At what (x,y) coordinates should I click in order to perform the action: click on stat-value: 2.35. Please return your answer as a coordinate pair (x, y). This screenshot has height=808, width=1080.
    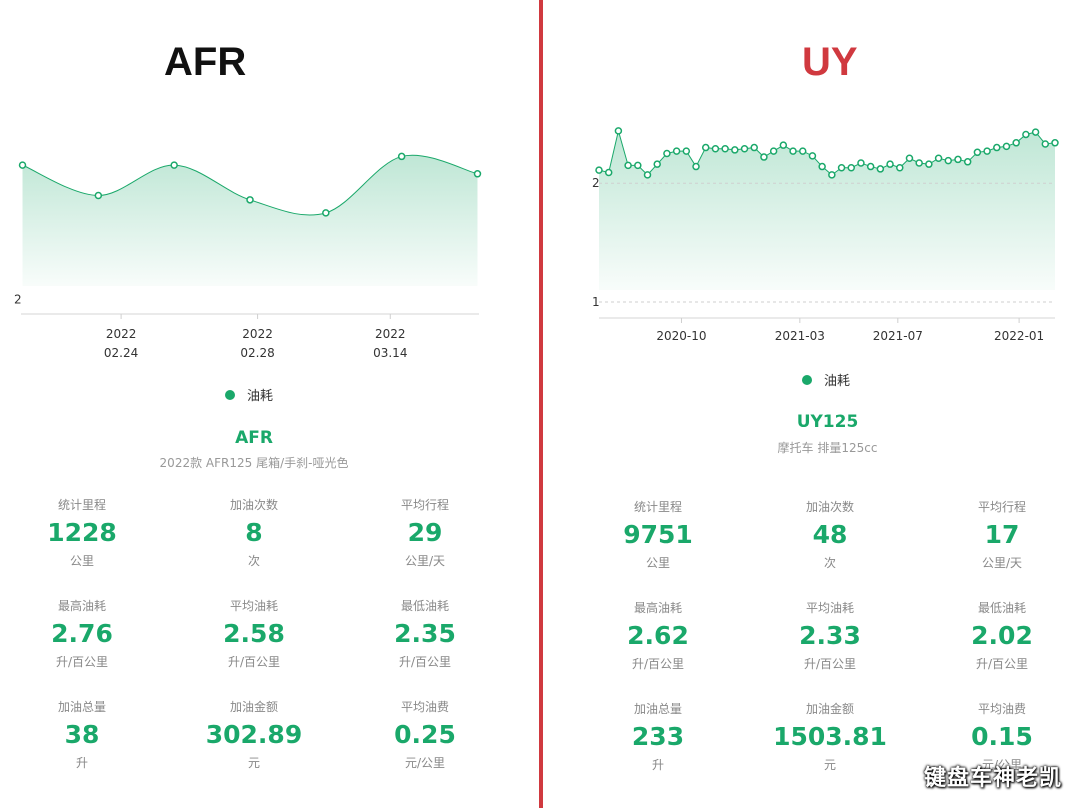
    Looking at the image, I should click on (425, 633).